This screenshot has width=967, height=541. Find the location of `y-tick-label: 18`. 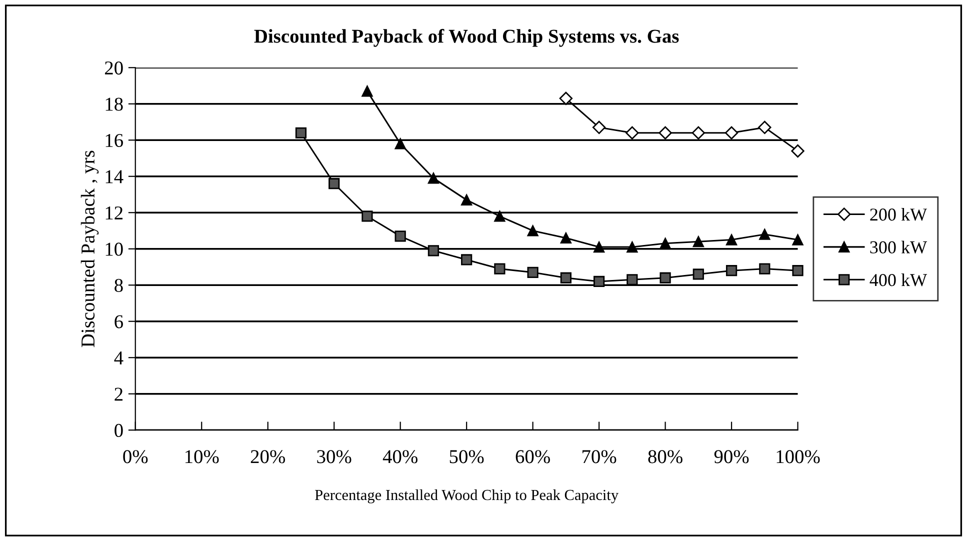

y-tick-label: 18 is located at coordinates (114, 104).